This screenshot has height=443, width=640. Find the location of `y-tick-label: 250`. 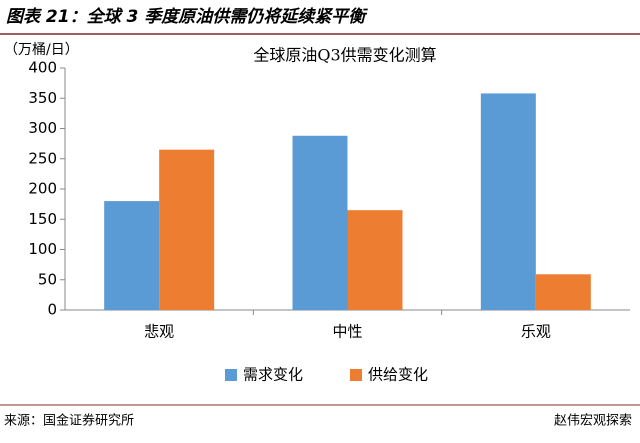

y-tick-label: 250 is located at coordinates (42, 158).